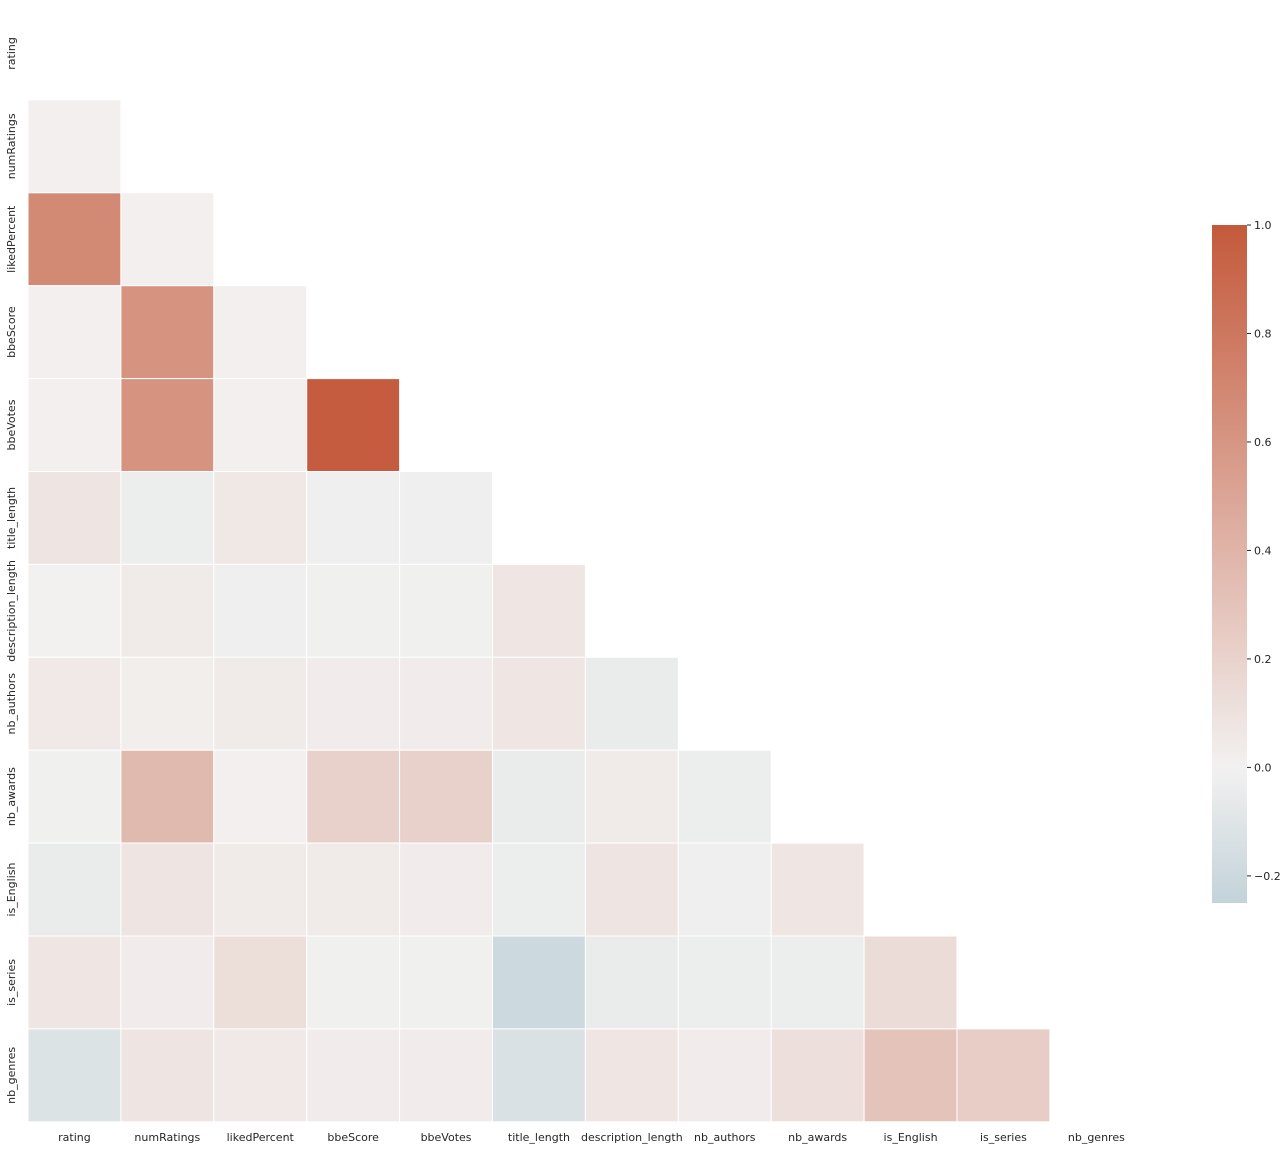 The height and width of the screenshot is (1149, 1284). Describe the element at coordinates (74, 703) in the screenshot. I see `heatmap-cell-nb_authors-rating` at that location.